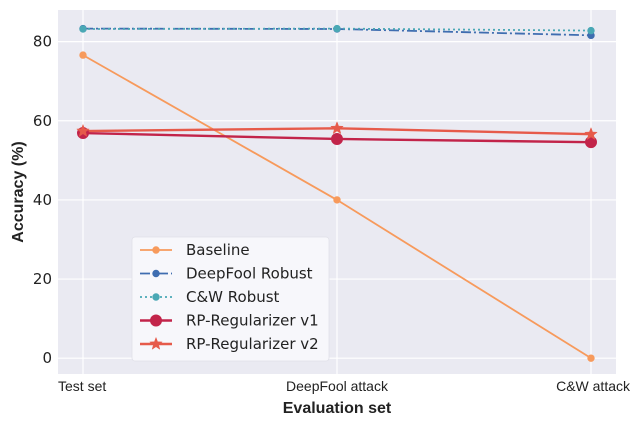 Image resolution: width=642 pixels, height=427 pixels. Describe the element at coordinates (252, 321) in the screenshot. I see `legend-label: RP-Regularizer v1` at that location.